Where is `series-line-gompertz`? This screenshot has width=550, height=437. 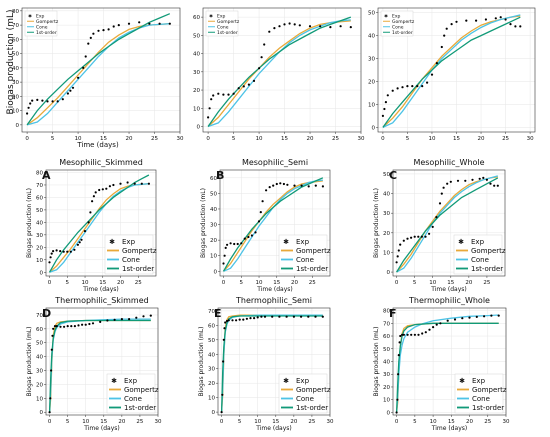
series-line-gompertz is located at coordinates (98, 74).